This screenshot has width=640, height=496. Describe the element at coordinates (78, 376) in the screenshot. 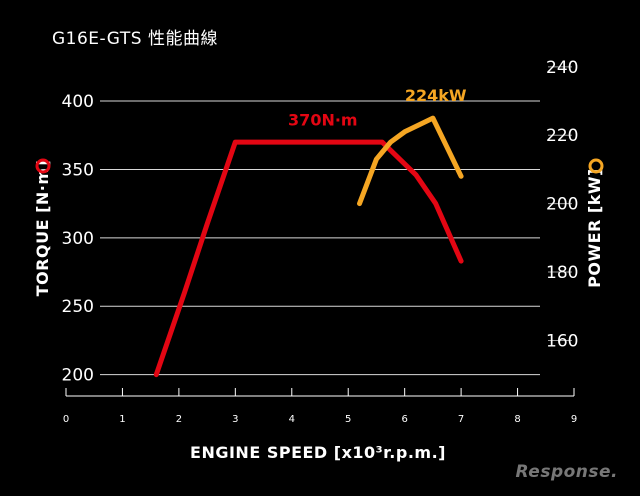

I see `left-tick-200: 200` at that location.